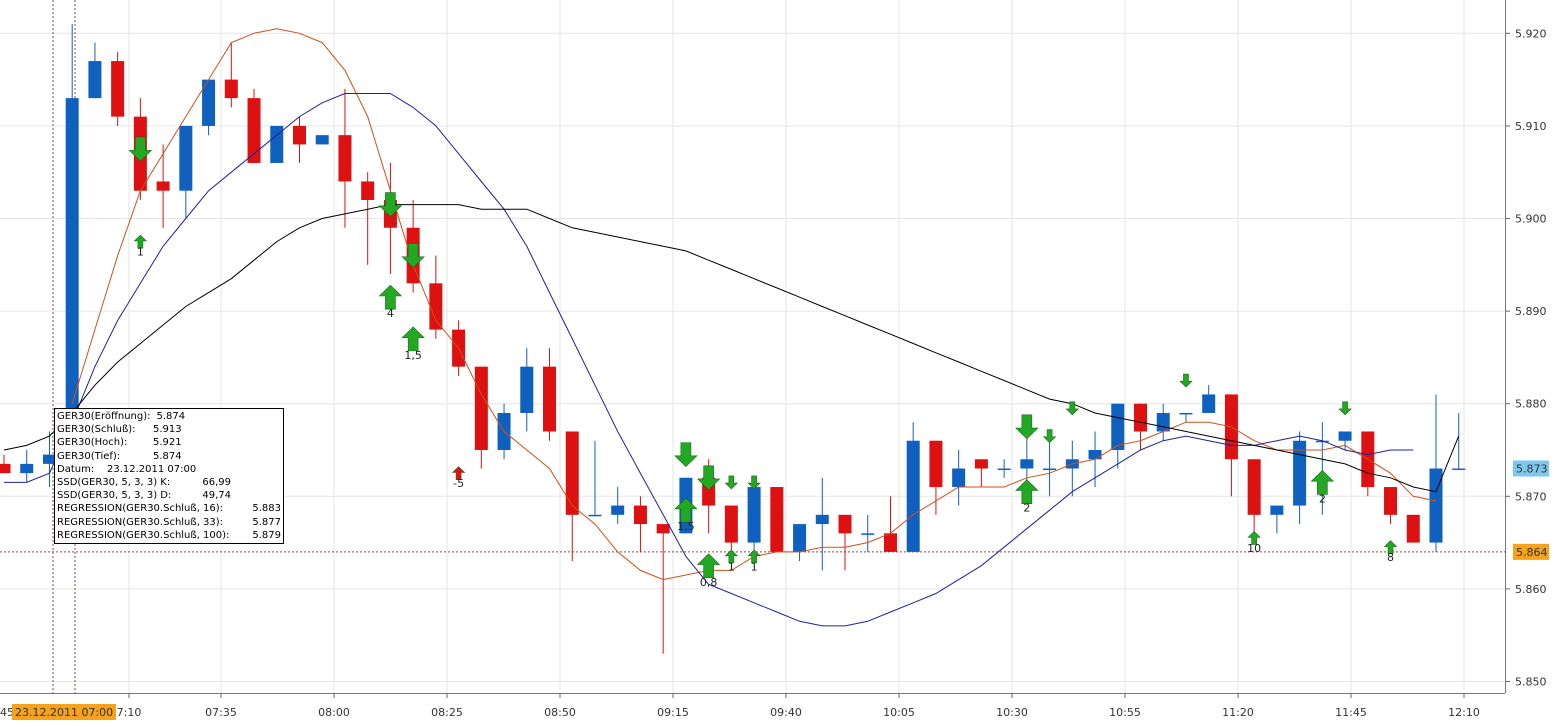 Image resolution: width=1556 pixels, height=722 pixels. I want to click on x-tick-label: 08:25, so click(447, 712).